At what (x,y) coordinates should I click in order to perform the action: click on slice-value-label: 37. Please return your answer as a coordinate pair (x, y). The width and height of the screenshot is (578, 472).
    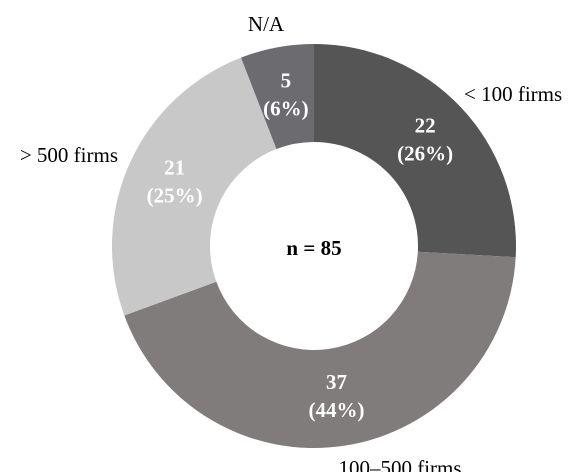
    Looking at the image, I should click on (336, 382).